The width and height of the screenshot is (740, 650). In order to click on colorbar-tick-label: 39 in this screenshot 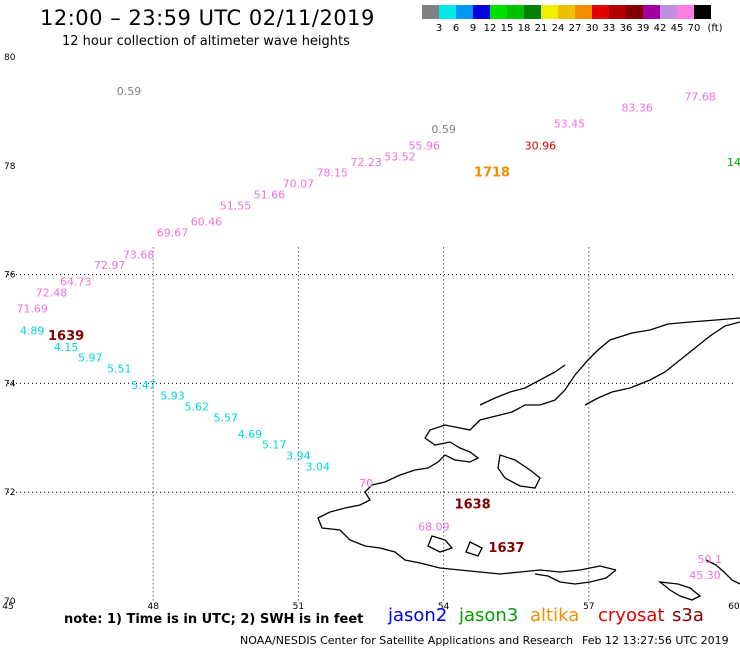, I will do `click(643, 28)`.